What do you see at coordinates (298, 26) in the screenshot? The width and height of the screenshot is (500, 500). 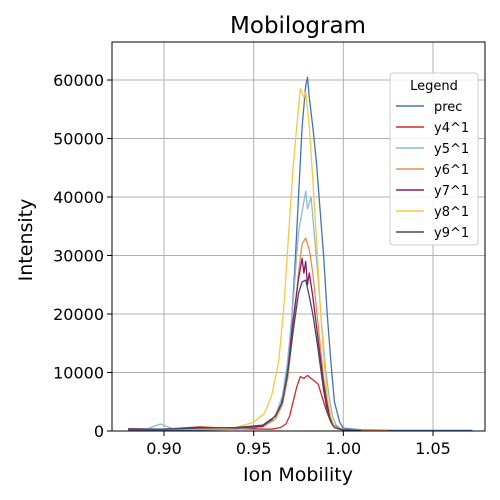 I see `chart-title: Mobilogram` at bounding box center [298, 26].